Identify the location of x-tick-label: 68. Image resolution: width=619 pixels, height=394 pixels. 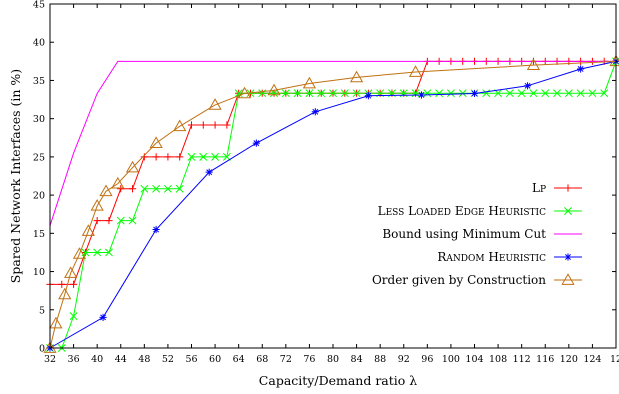
(262, 359).